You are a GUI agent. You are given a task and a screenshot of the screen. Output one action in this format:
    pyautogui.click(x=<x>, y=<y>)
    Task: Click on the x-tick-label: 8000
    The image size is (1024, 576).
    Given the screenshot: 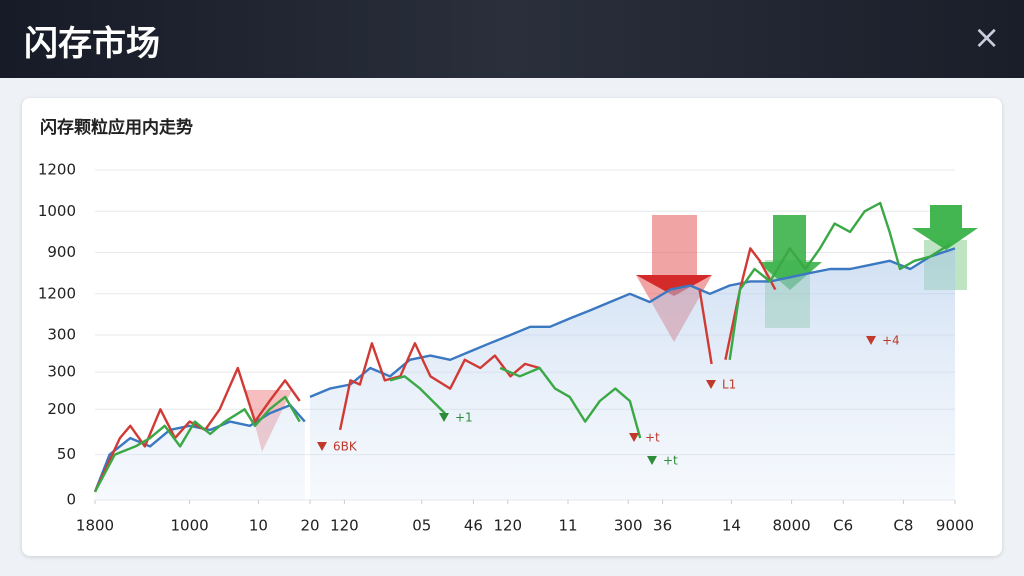 What is the action you would take?
    pyautogui.click(x=792, y=526)
    